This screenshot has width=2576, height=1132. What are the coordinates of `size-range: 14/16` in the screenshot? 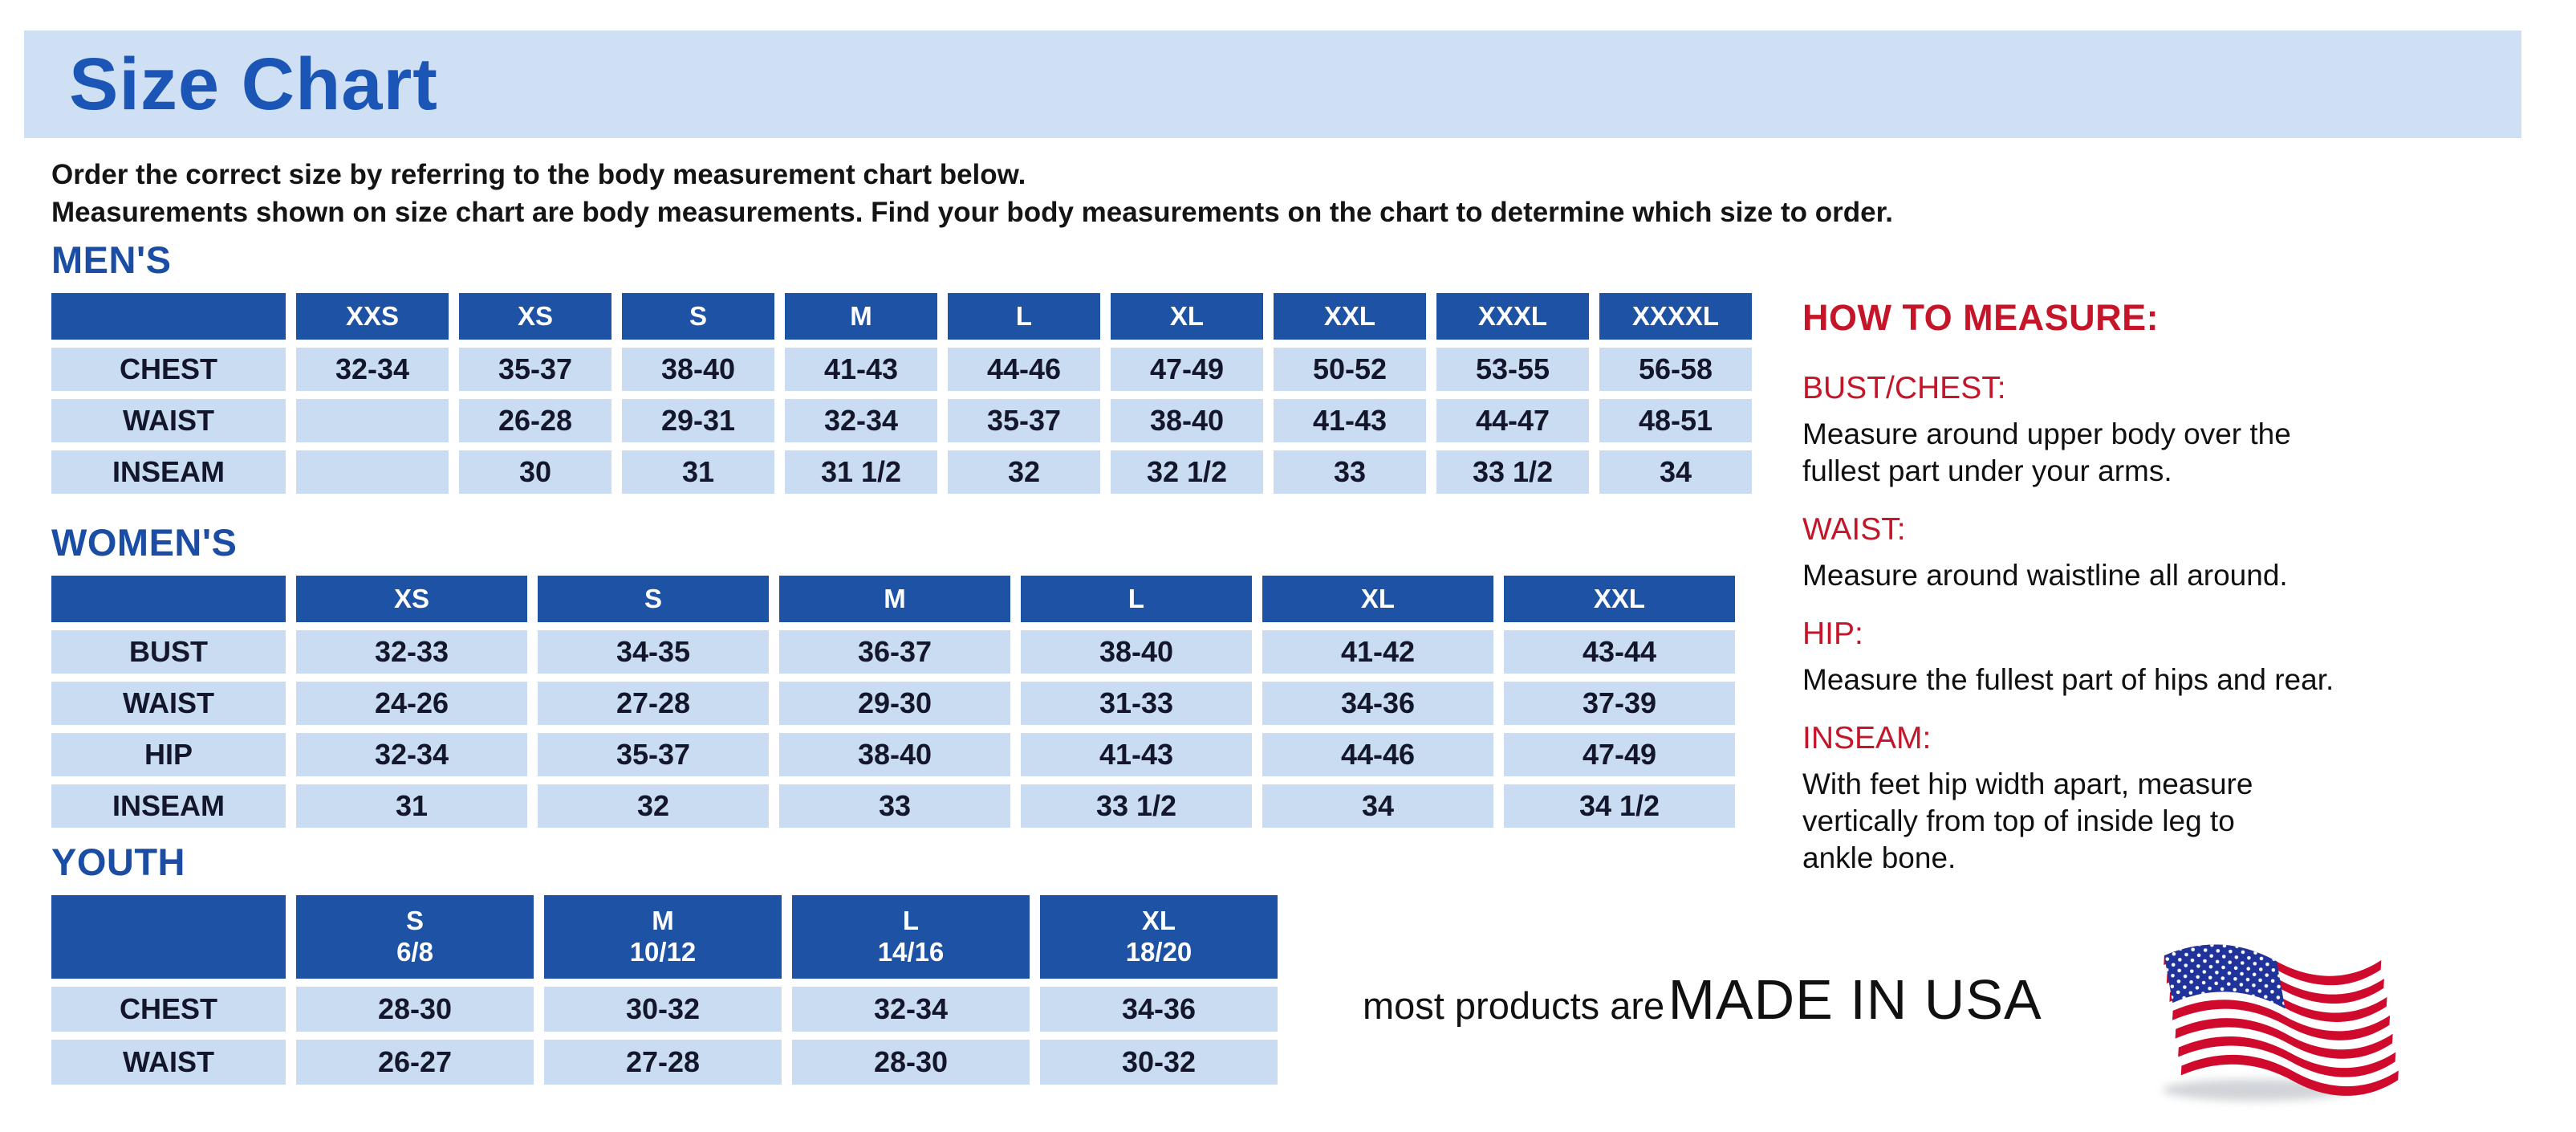 It's located at (911, 952).